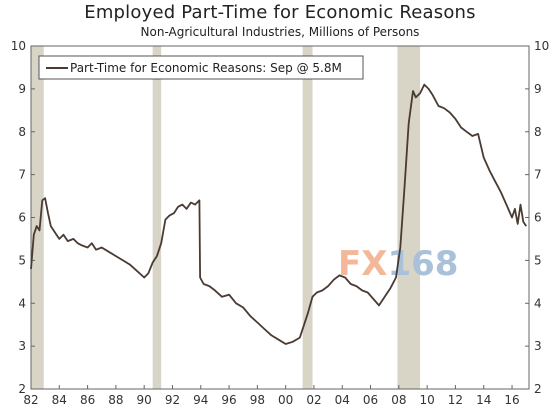 This screenshot has width=560, height=420. What do you see at coordinates (22, 389) in the screenshot?
I see `y-tick-label-left: 2` at bounding box center [22, 389].